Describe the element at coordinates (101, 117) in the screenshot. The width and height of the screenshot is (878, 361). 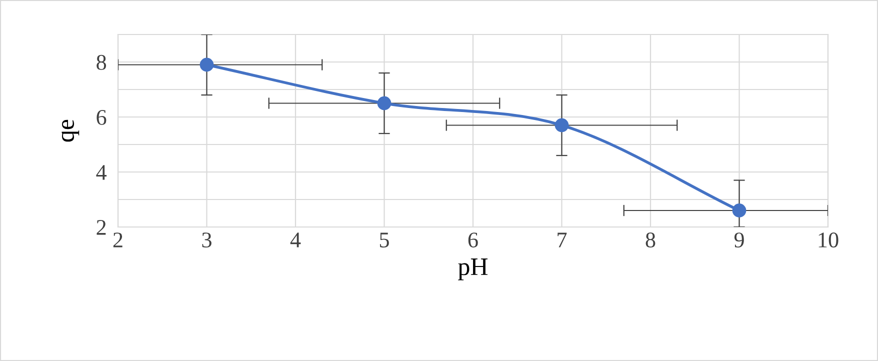
I see `y-tick-label: 6` at that location.